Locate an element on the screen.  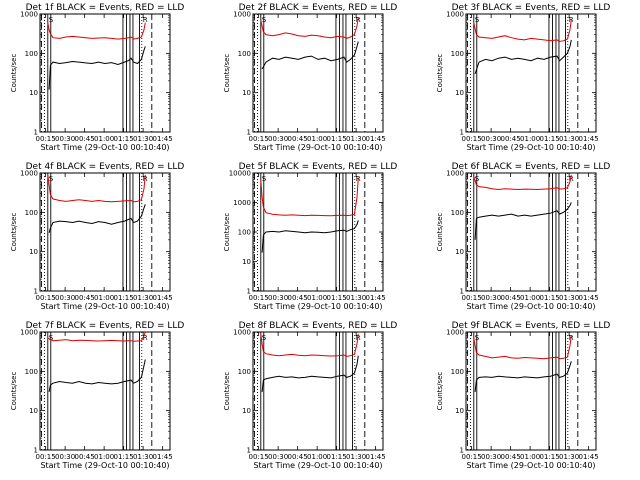
panel-title: Det 6f BLACK = Events, RED = LLD is located at coordinates (531, 167).